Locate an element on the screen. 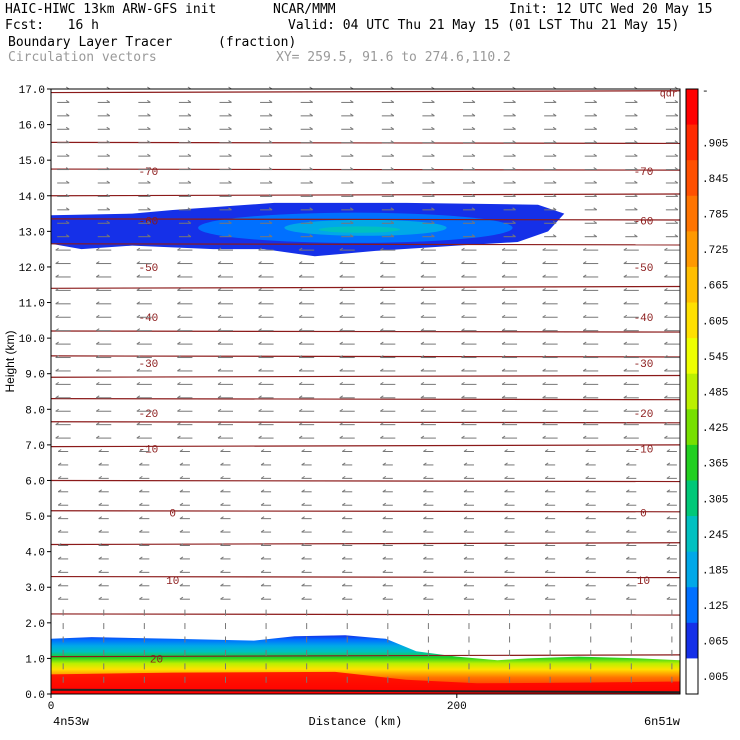 The width and height of the screenshot is (740, 740). contour-label-left: -10 is located at coordinates (148, 450).